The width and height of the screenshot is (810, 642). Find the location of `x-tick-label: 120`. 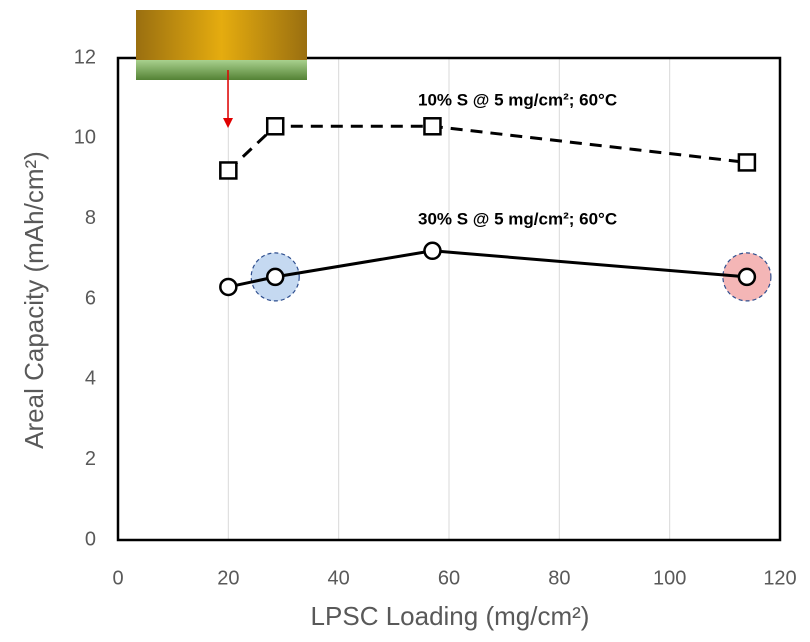

x-tick-label: 120 is located at coordinates (779, 578).